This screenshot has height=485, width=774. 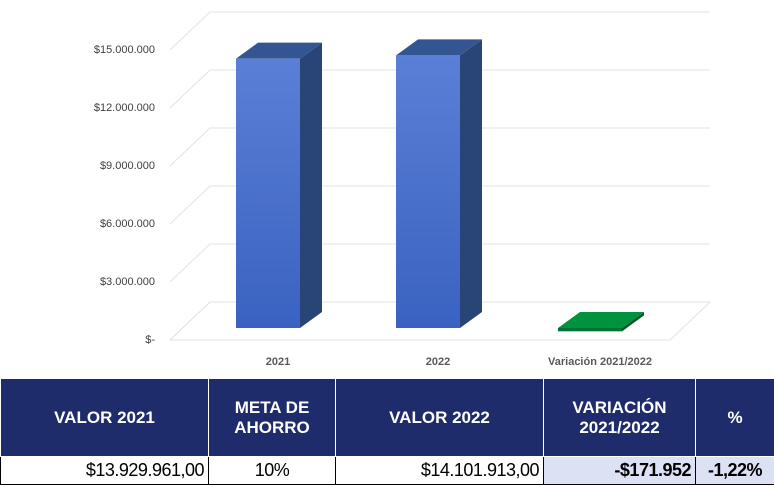 I want to click on y-tick-label: $6.000.000, so click(x=127, y=224).